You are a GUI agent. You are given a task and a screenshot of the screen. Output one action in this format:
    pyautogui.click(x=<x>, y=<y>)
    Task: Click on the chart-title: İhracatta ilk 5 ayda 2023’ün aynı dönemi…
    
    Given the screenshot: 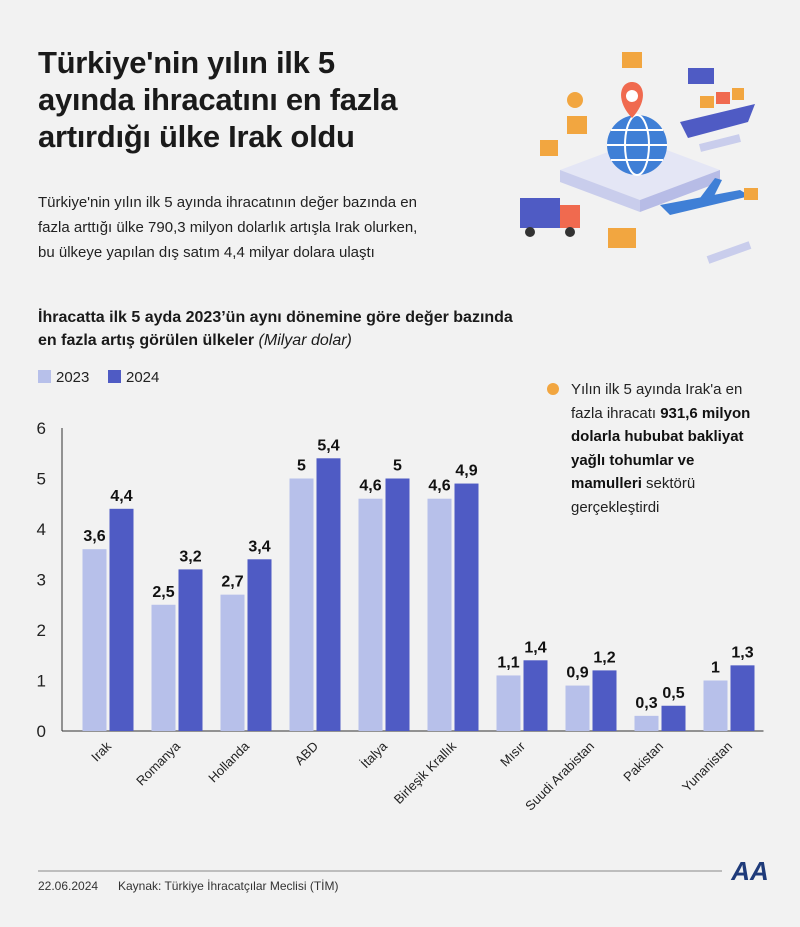 What is the action you would take?
    pyautogui.click(x=275, y=329)
    